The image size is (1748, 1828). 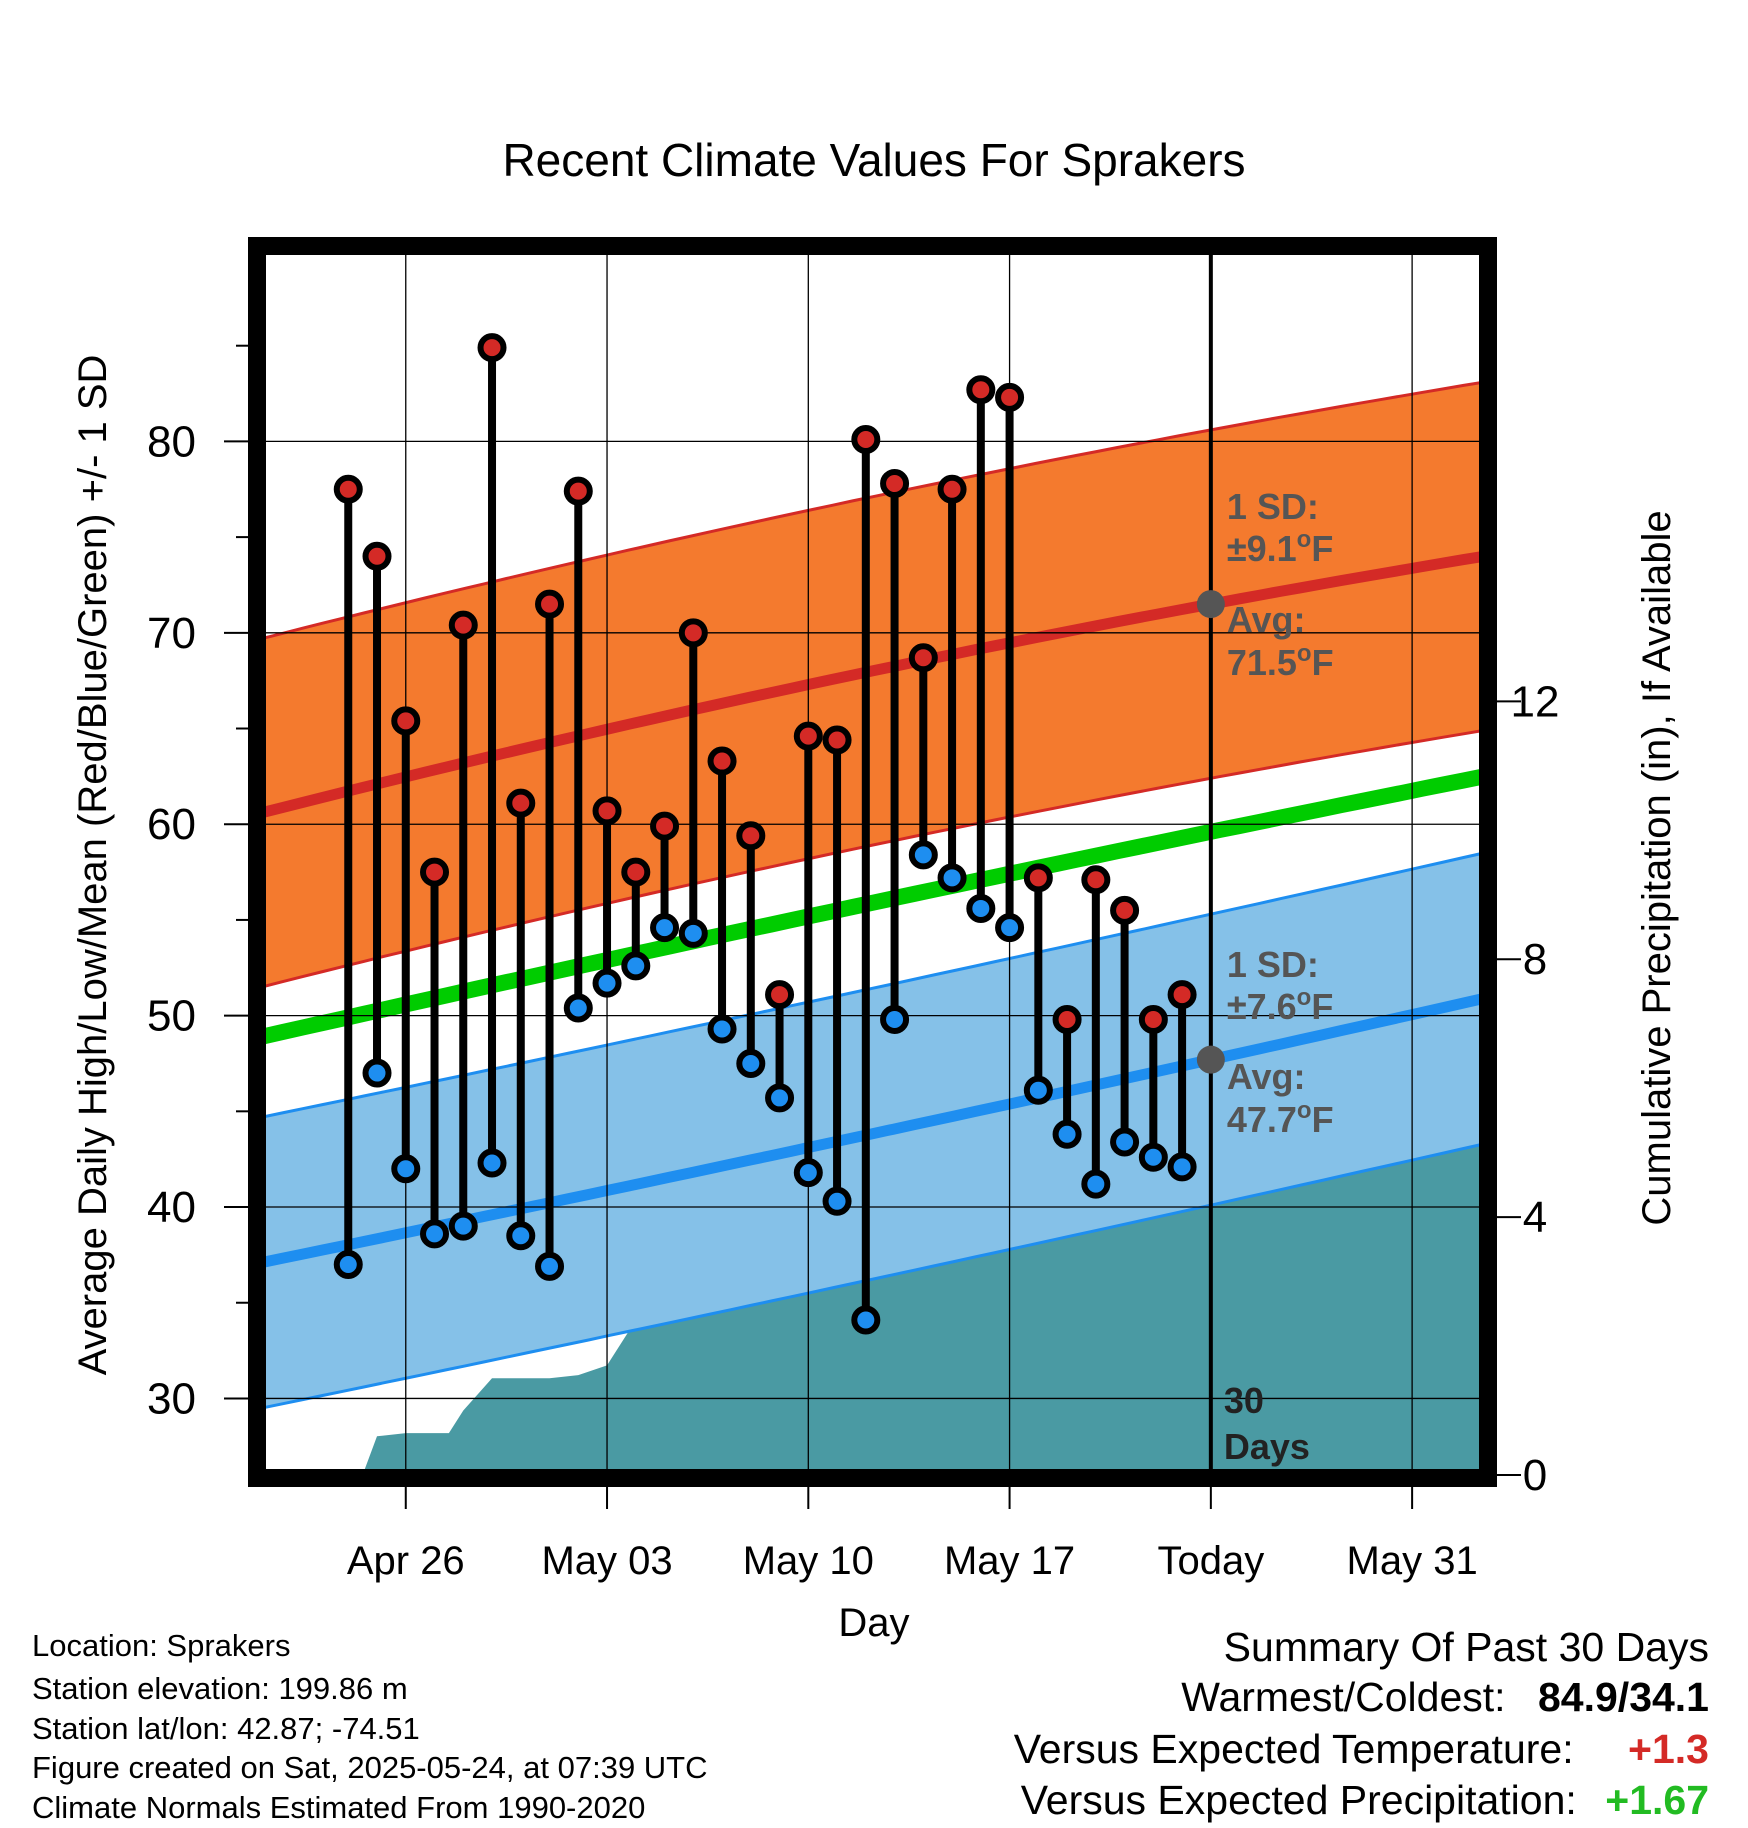 What do you see at coordinates (171, 441) in the screenshot?
I see `y-tick-label: 80` at bounding box center [171, 441].